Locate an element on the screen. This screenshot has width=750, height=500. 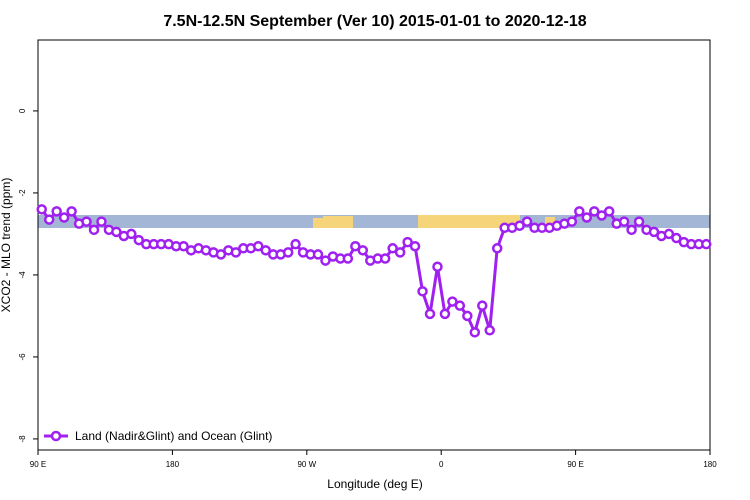
y-tick-label: -8 is located at coordinates (22, 439).